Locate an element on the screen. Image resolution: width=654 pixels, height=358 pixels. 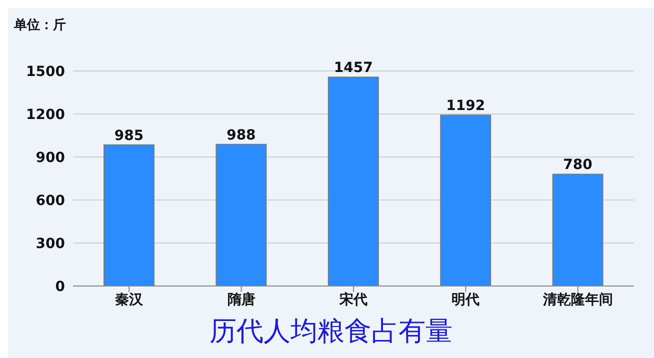
y-axis-title: 单位：斤 is located at coordinates (40, 25).